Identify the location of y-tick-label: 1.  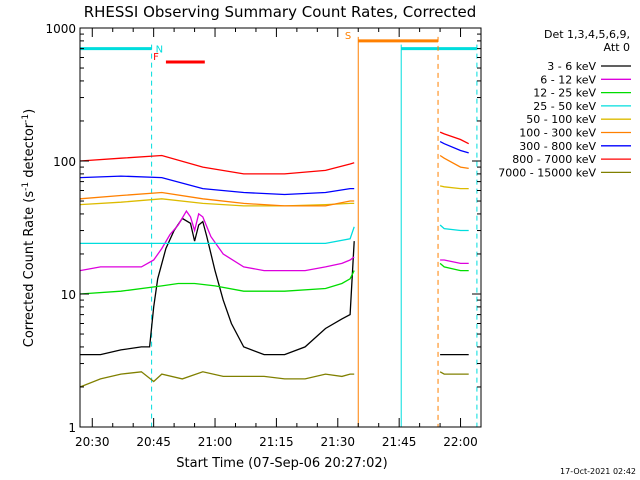
(72, 428).